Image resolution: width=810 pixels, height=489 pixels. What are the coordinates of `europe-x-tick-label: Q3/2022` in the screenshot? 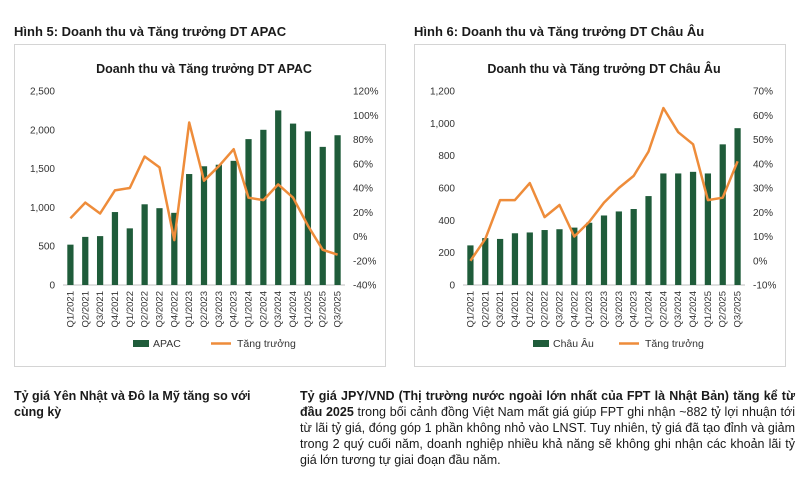 It's located at (559, 309).